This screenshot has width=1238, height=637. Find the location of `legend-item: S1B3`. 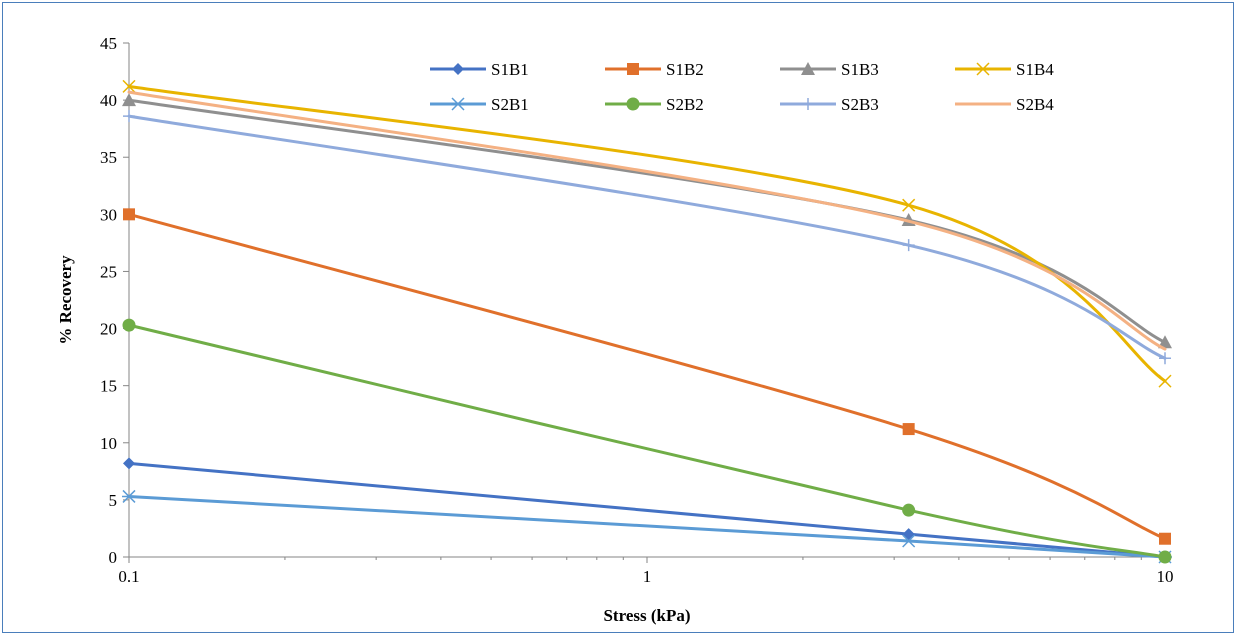

legend-item: S1B3 is located at coordinates (829, 69).